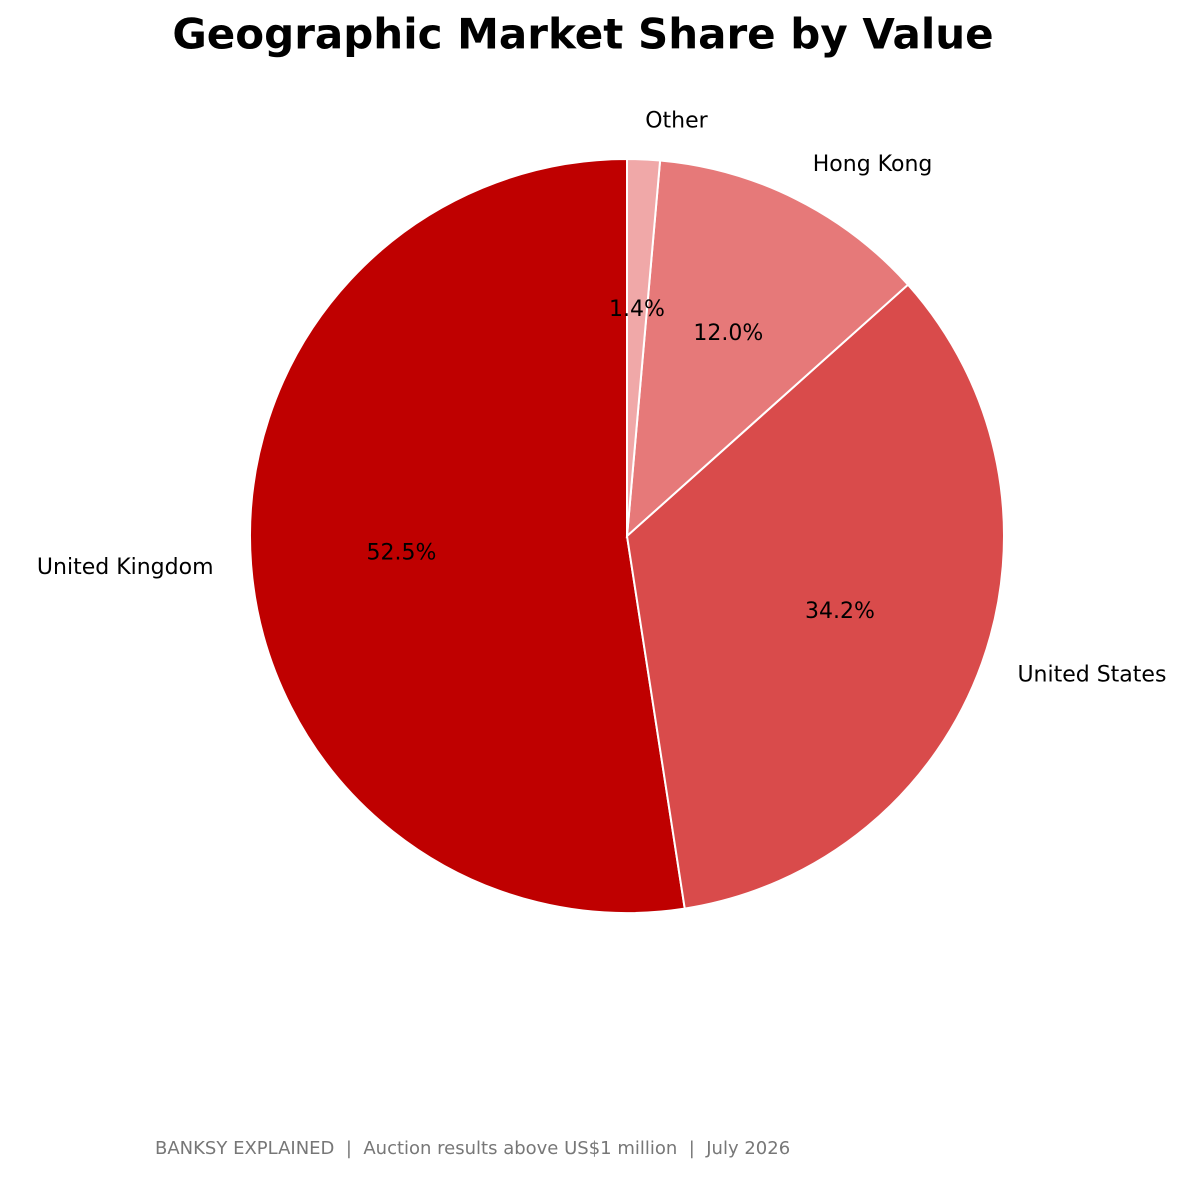 The width and height of the screenshot is (1200, 1178). Describe the element at coordinates (125, 567) in the screenshot. I see `slice-label: United Kingdom` at that location.